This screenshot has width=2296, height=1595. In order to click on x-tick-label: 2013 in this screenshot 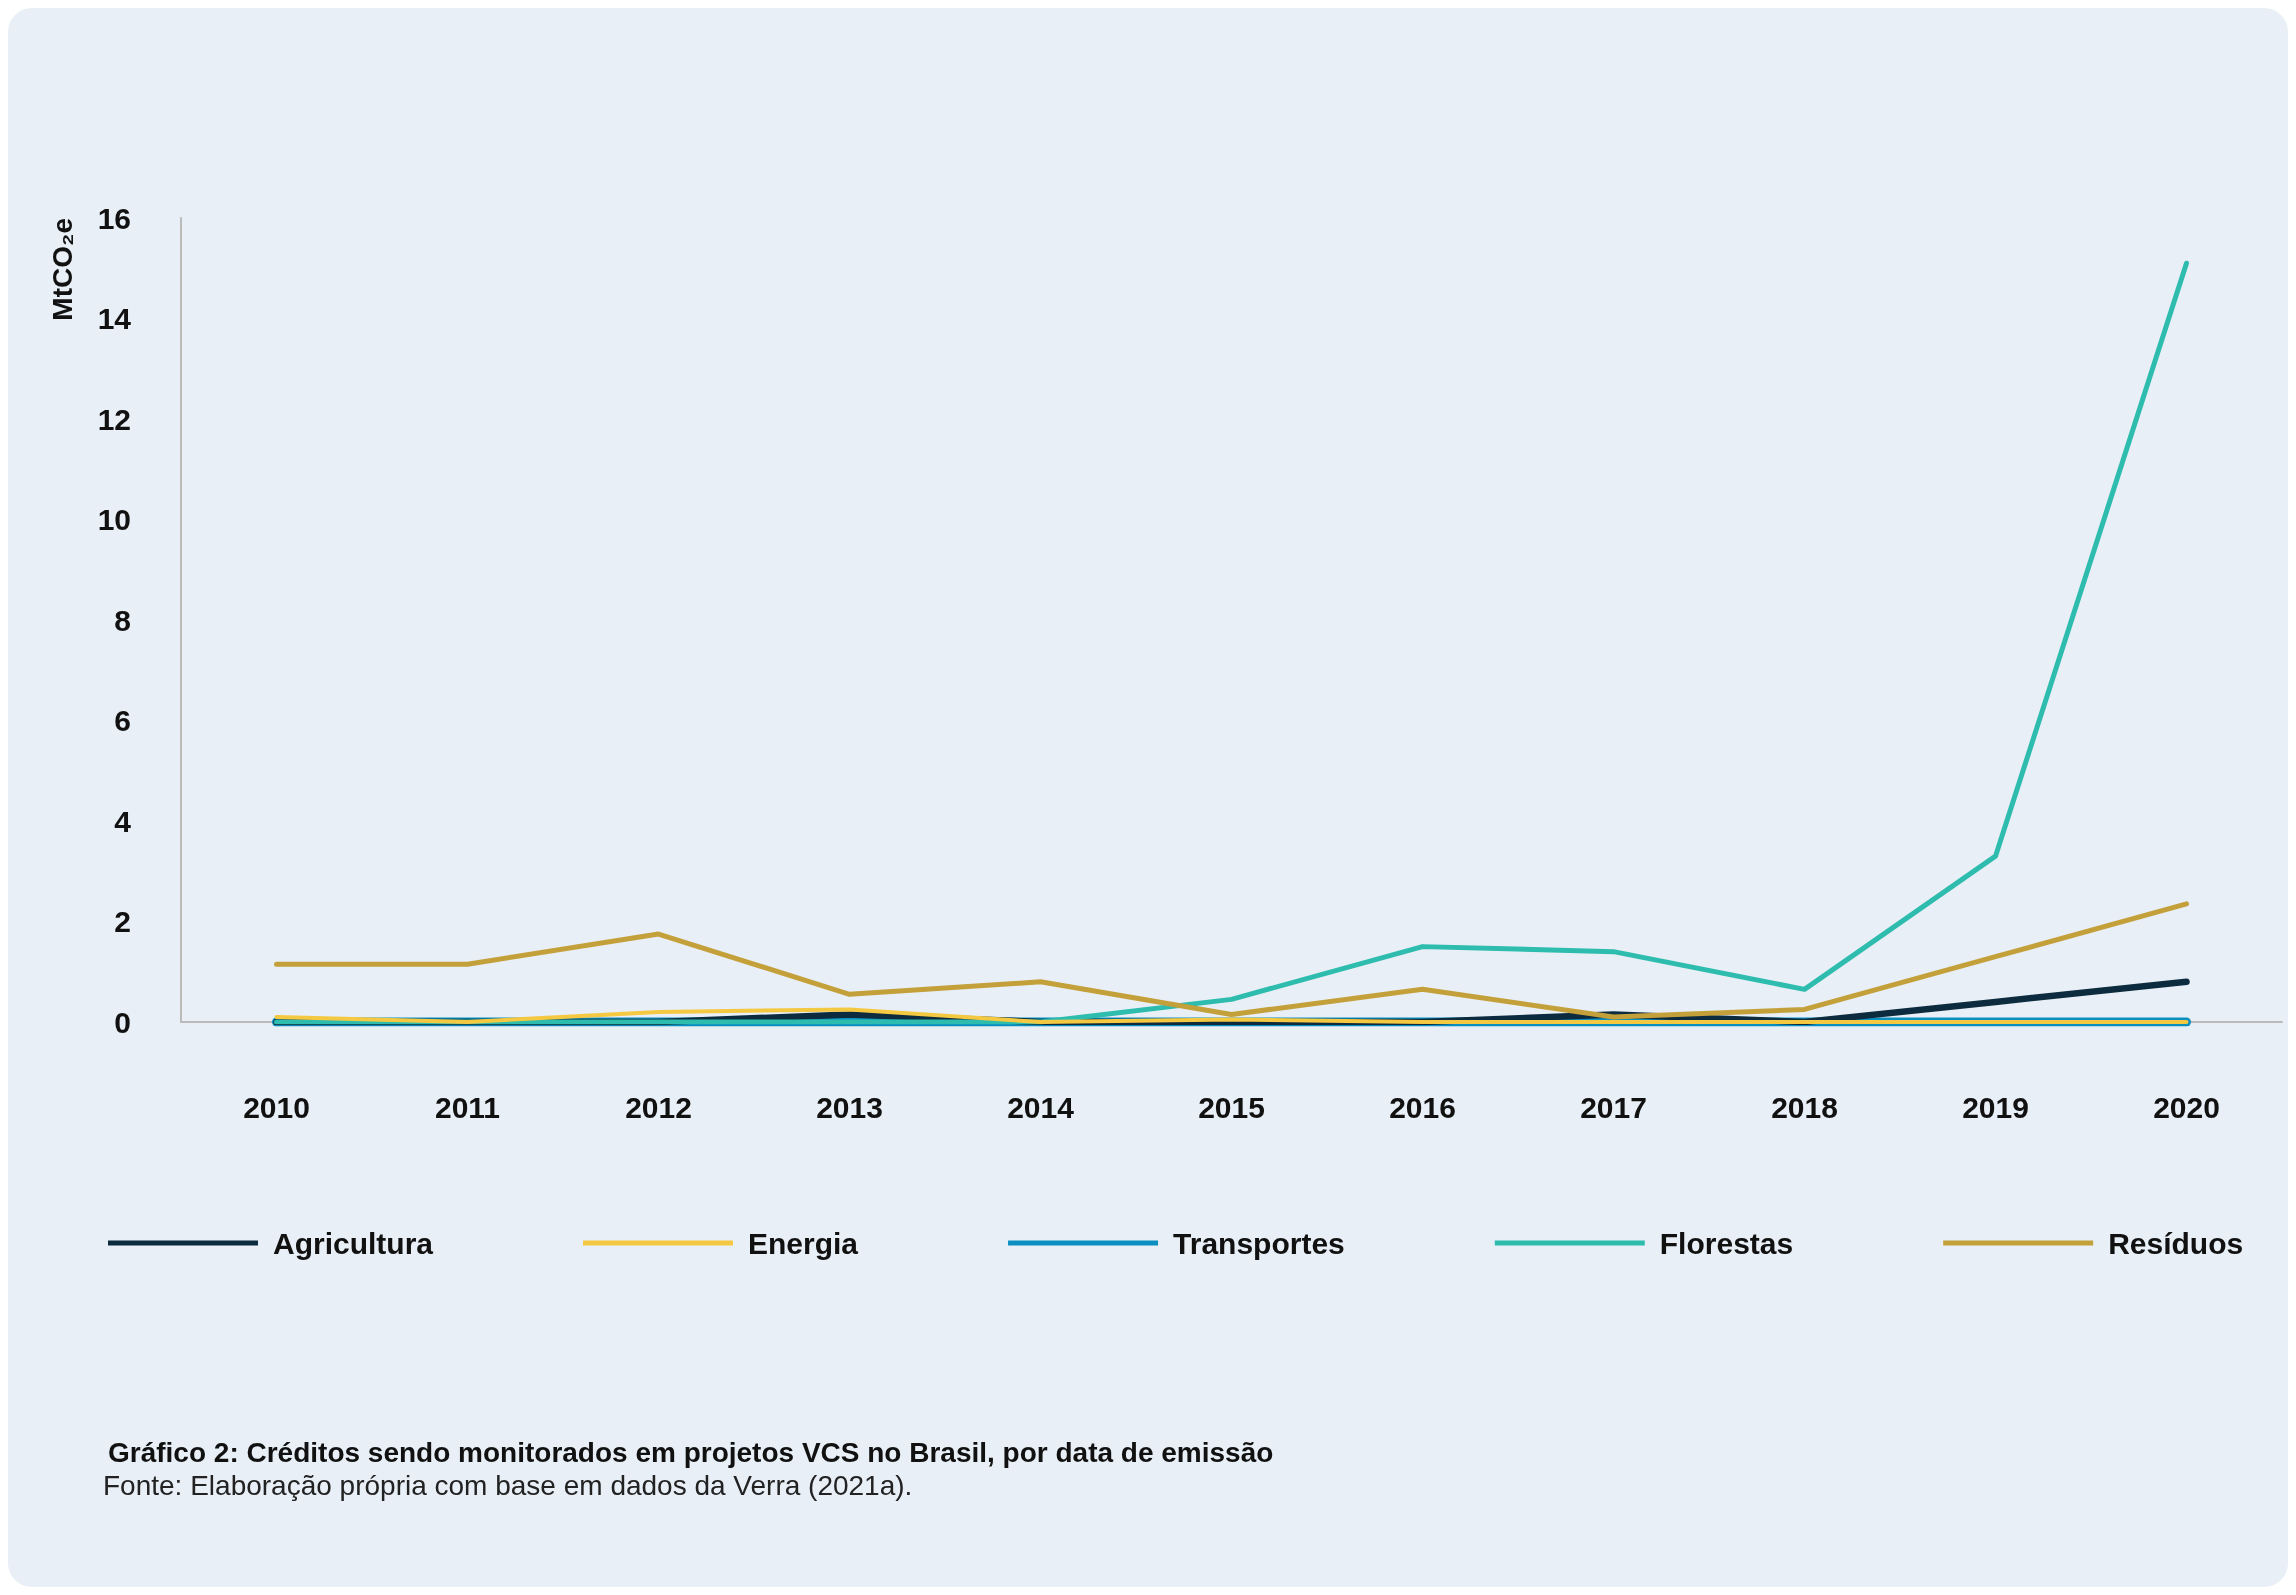, I will do `click(849, 1107)`.